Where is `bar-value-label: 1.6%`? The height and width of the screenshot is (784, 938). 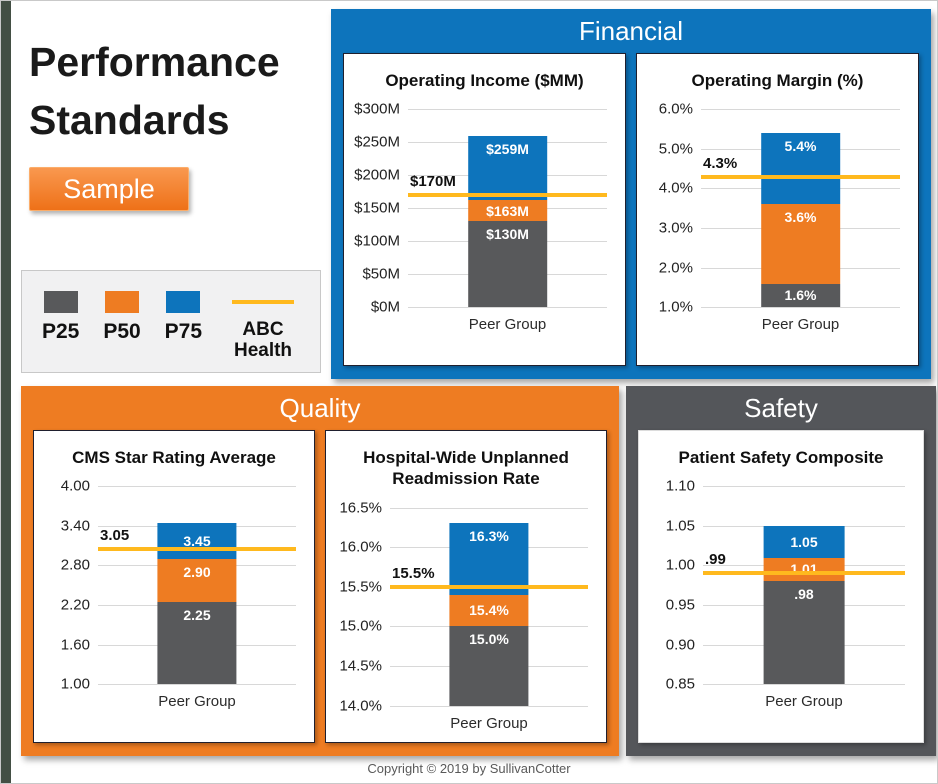 bar-value-label: 1.6% is located at coordinates (800, 295).